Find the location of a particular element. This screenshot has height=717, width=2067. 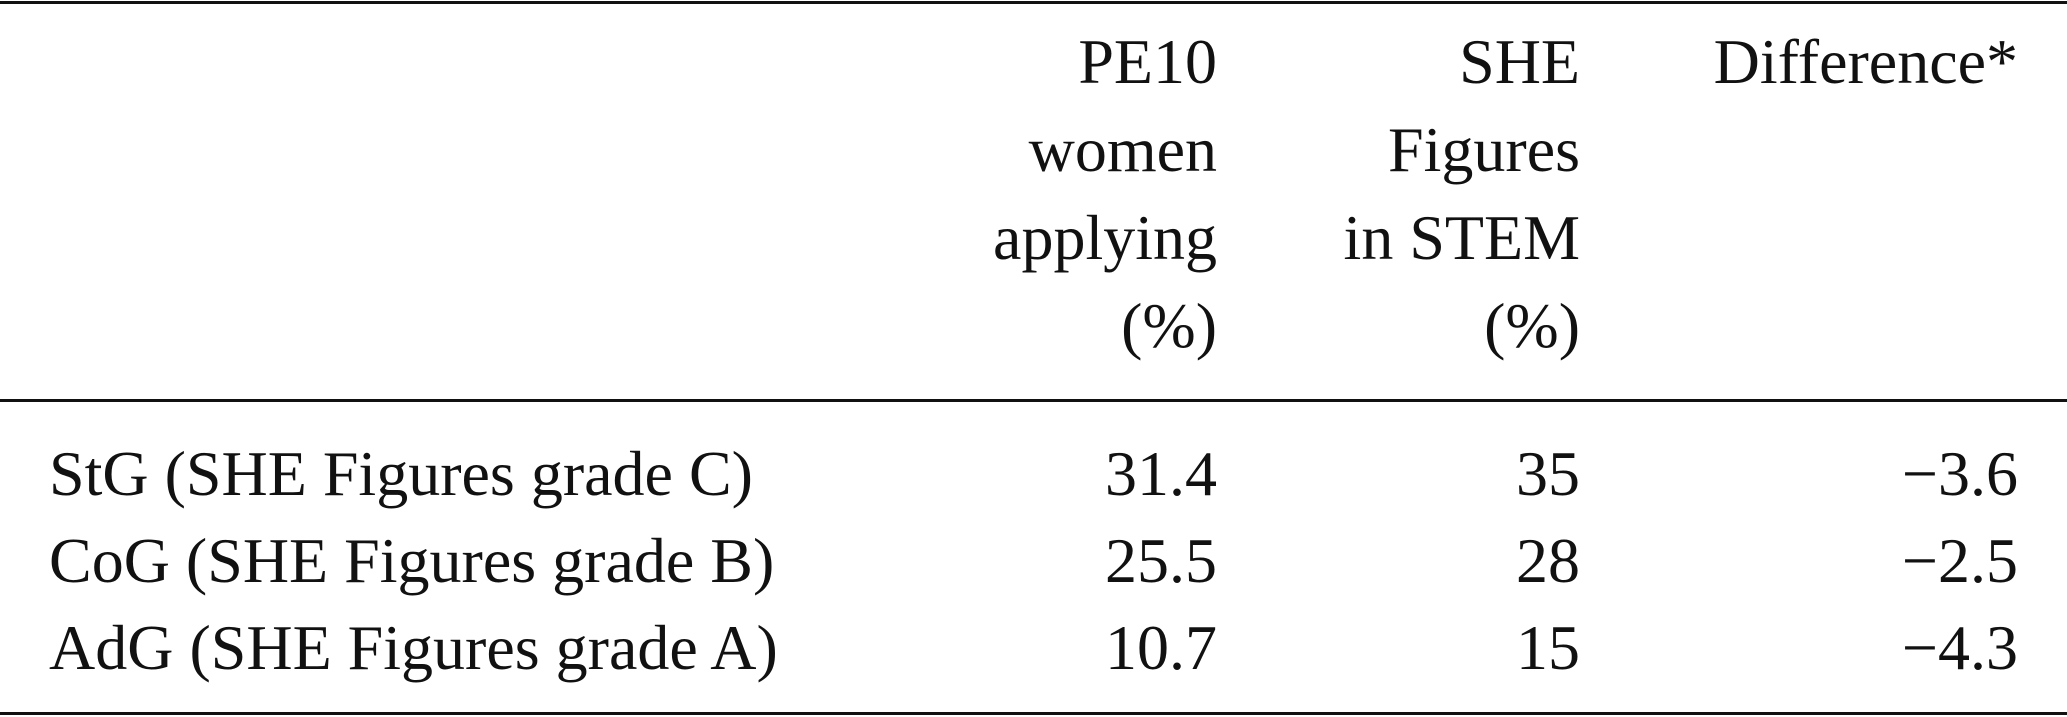

header-cell: PE10 is located at coordinates (1147, 61).